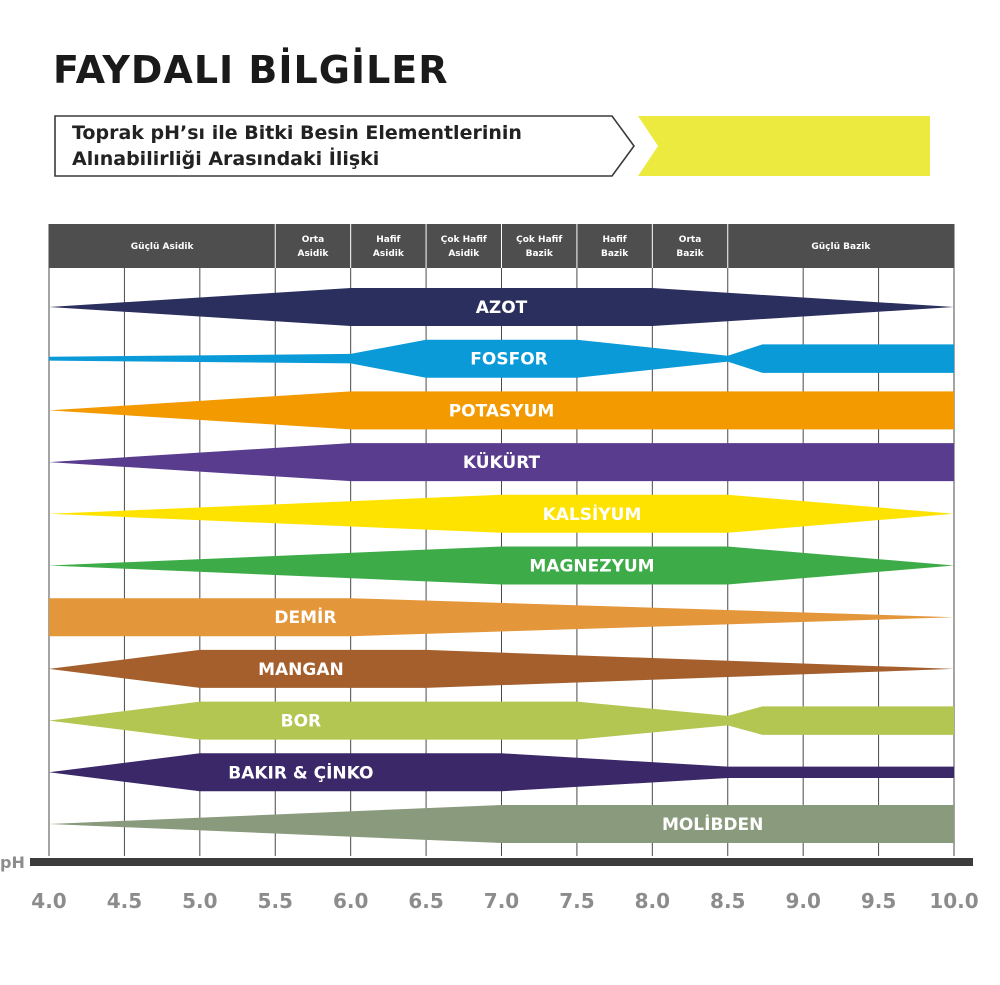  Describe the element at coordinates (784, 146) in the screenshot. I see `subtitle-accent-bar` at that location.